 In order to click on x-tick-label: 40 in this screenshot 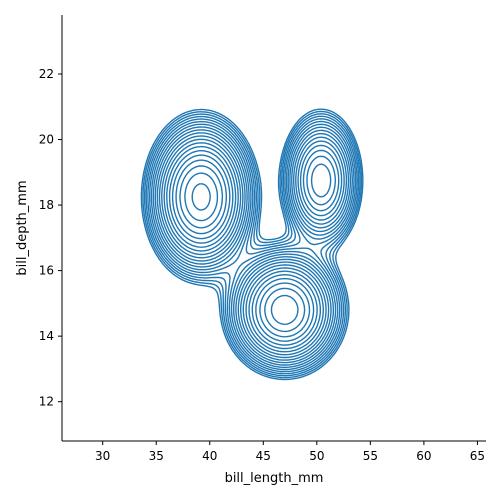, I will do `click(209, 456)`.